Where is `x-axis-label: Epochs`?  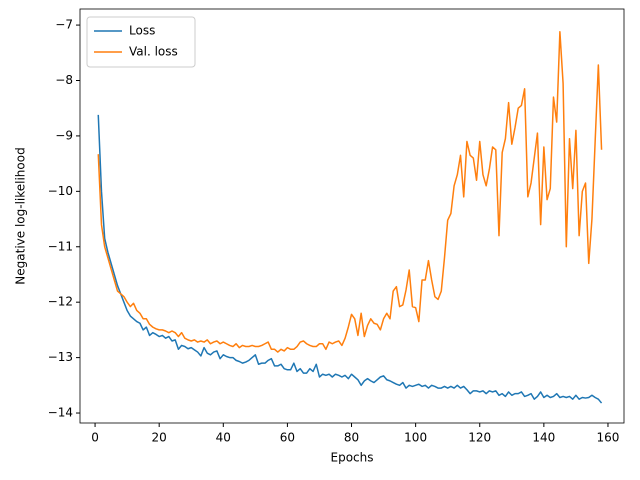
x-axis-label: Epochs is located at coordinates (352, 458).